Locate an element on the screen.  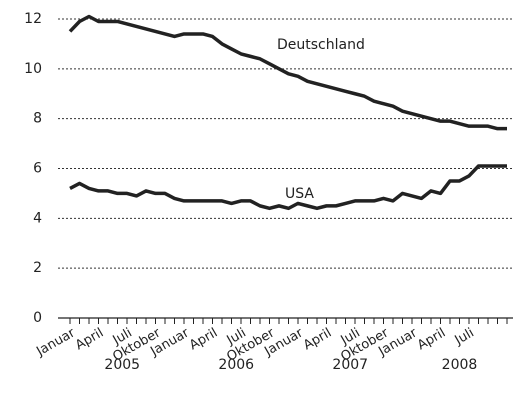
year-label: 2006 is located at coordinates (236, 365).